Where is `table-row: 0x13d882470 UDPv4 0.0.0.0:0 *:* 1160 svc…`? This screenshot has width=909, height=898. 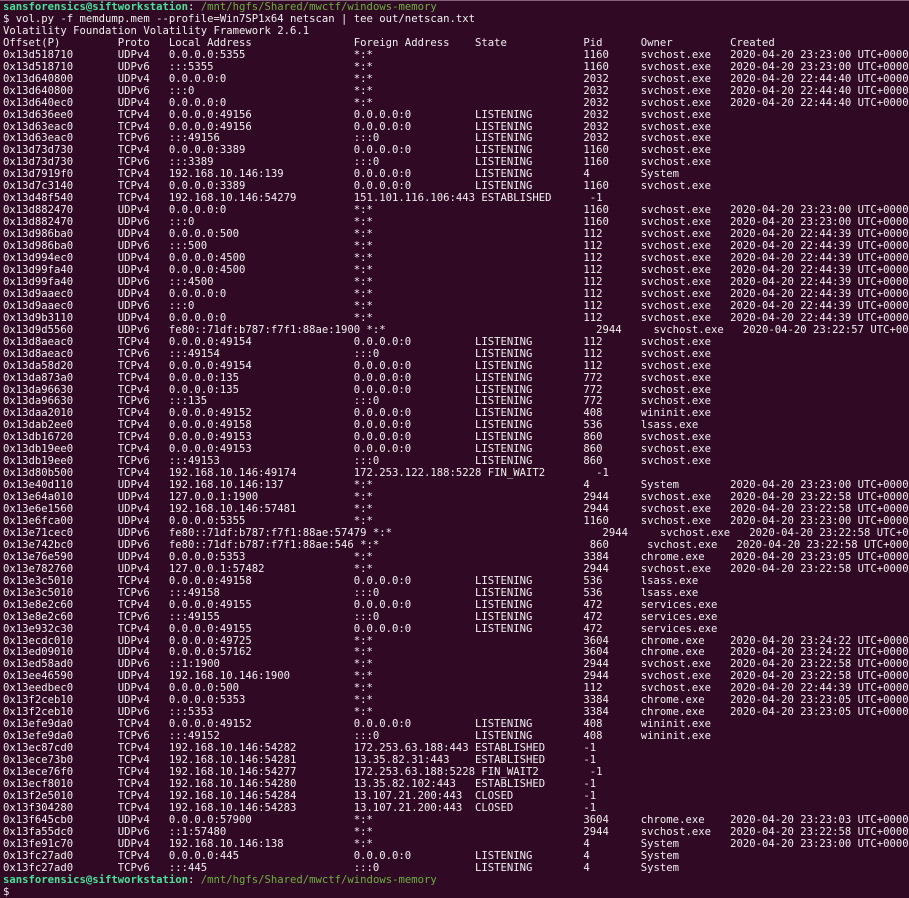 table-row: 0x13d882470 UDPv4 0.0.0.0:0 *:* 1160 svc… is located at coordinates (456, 210).